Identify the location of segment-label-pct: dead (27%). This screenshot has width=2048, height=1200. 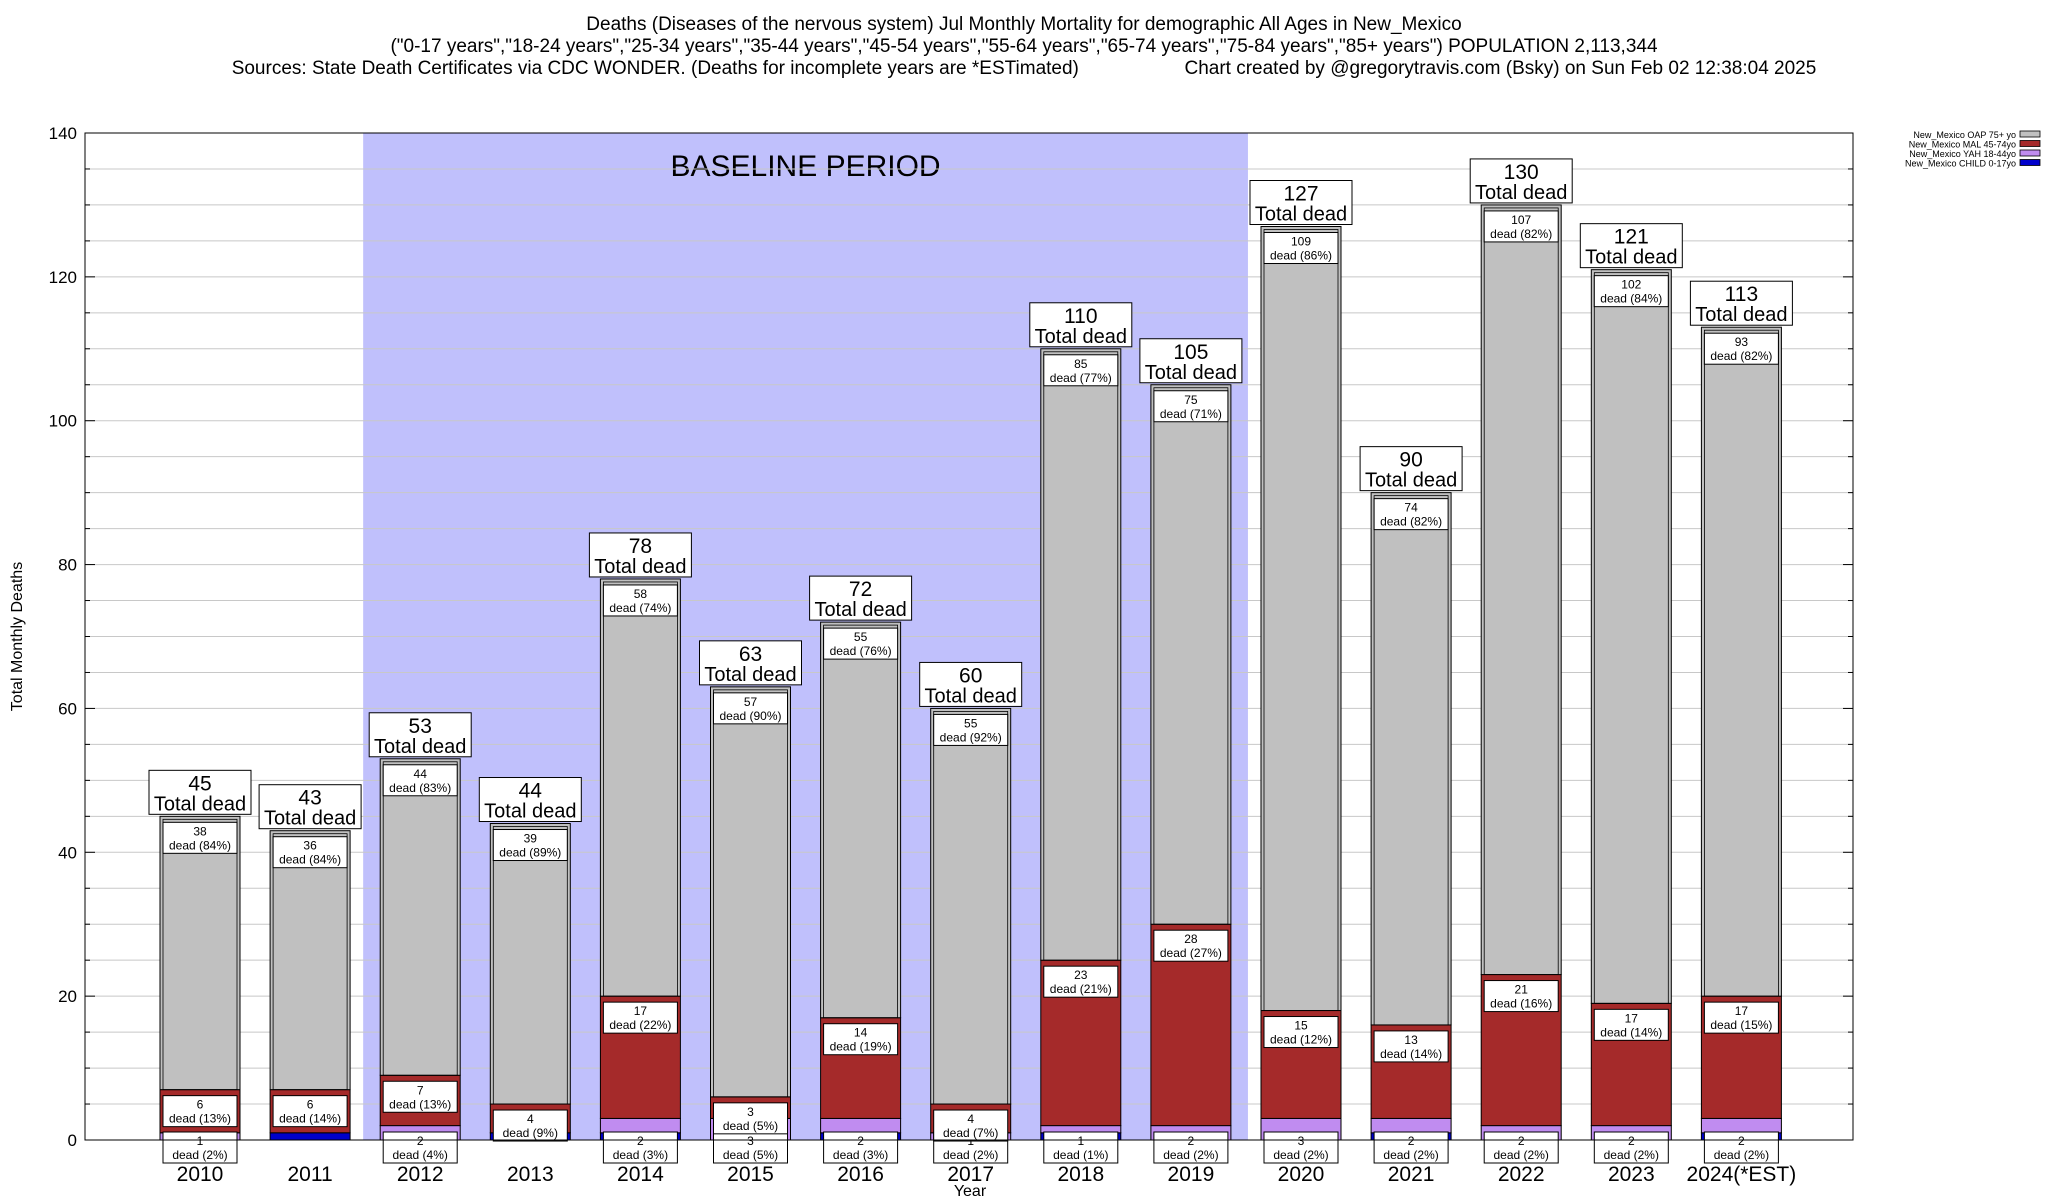
(1191, 953).